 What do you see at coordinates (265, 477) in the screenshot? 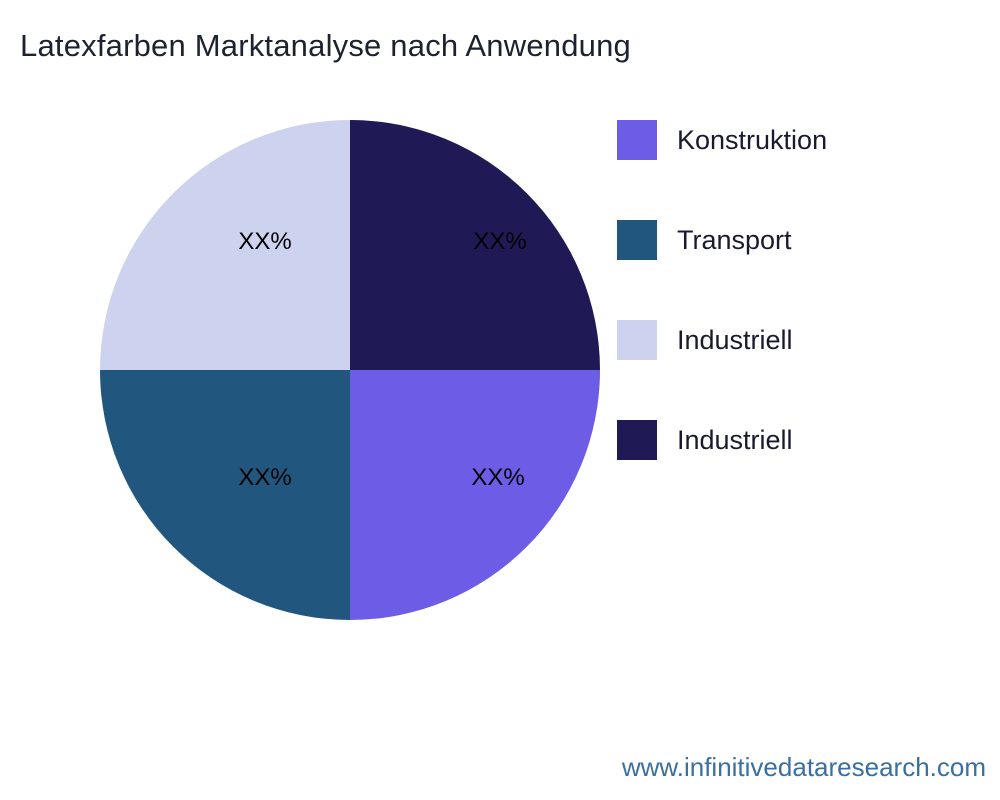
I see `slice-value-label-transport: XX%` at bounding box center [265, 477].